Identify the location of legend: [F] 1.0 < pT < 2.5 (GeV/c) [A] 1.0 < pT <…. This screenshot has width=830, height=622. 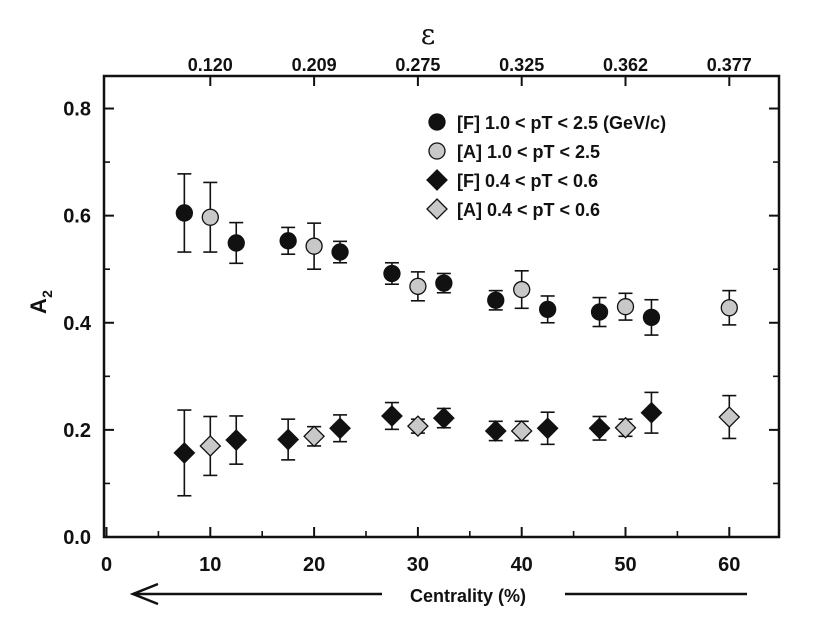
(546, 166).